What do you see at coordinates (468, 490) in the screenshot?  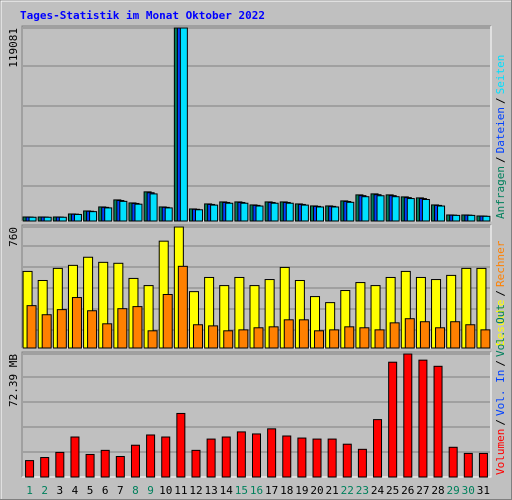 I see `x-tick-label: 30` at bounding box center [468, 490].